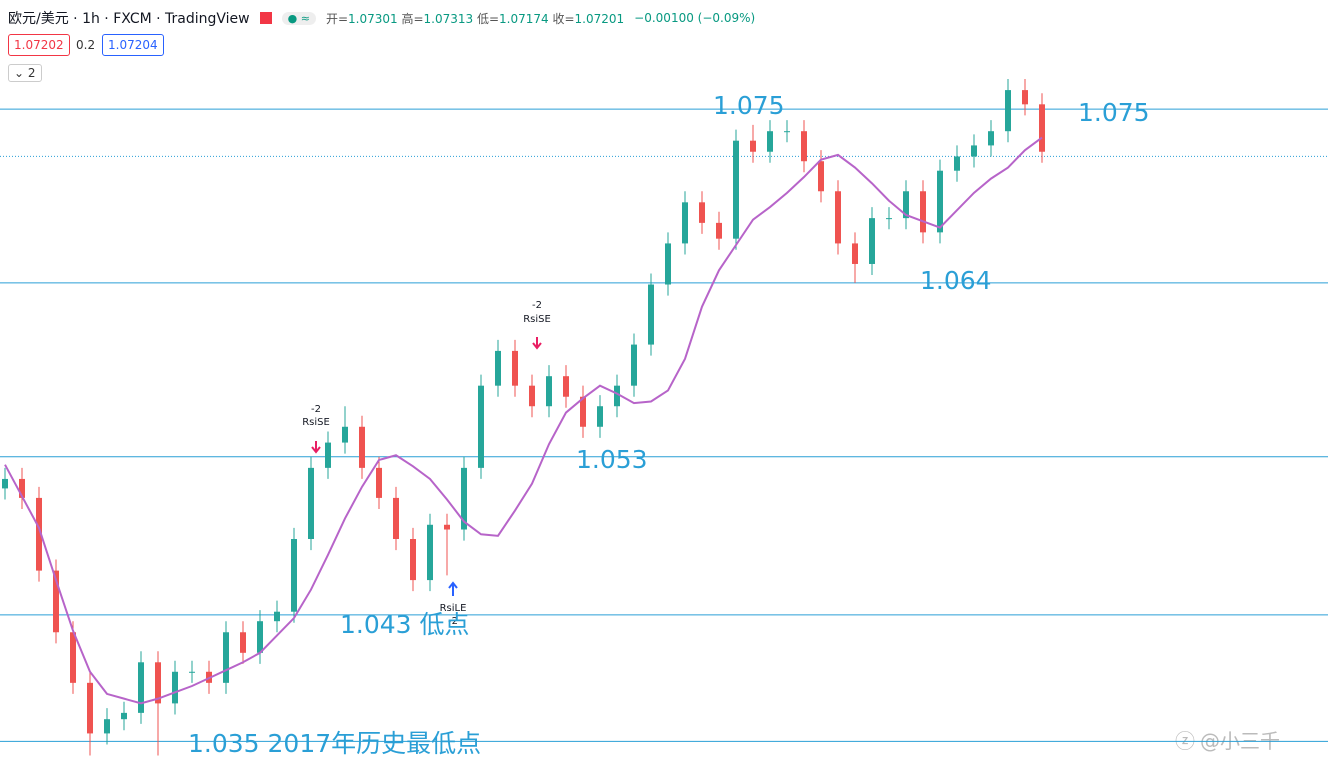  I want to click on collapse-button: ⌄ 2, so click(25, 73).